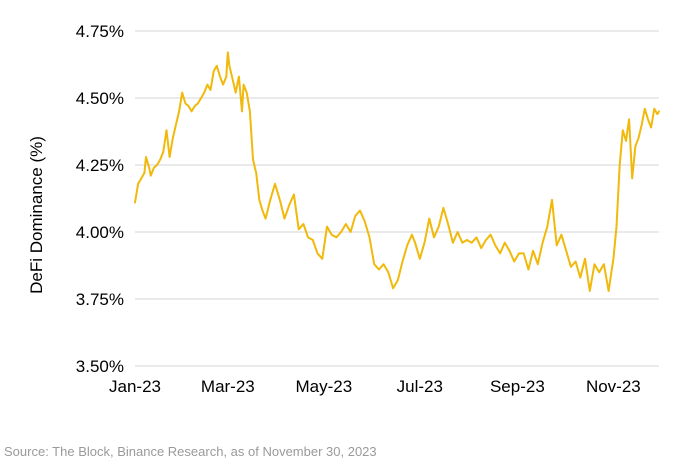  Describe the element at coordinates (100, 98) in the screenshot. I see `y-tick-label: 4.50%` at that location.